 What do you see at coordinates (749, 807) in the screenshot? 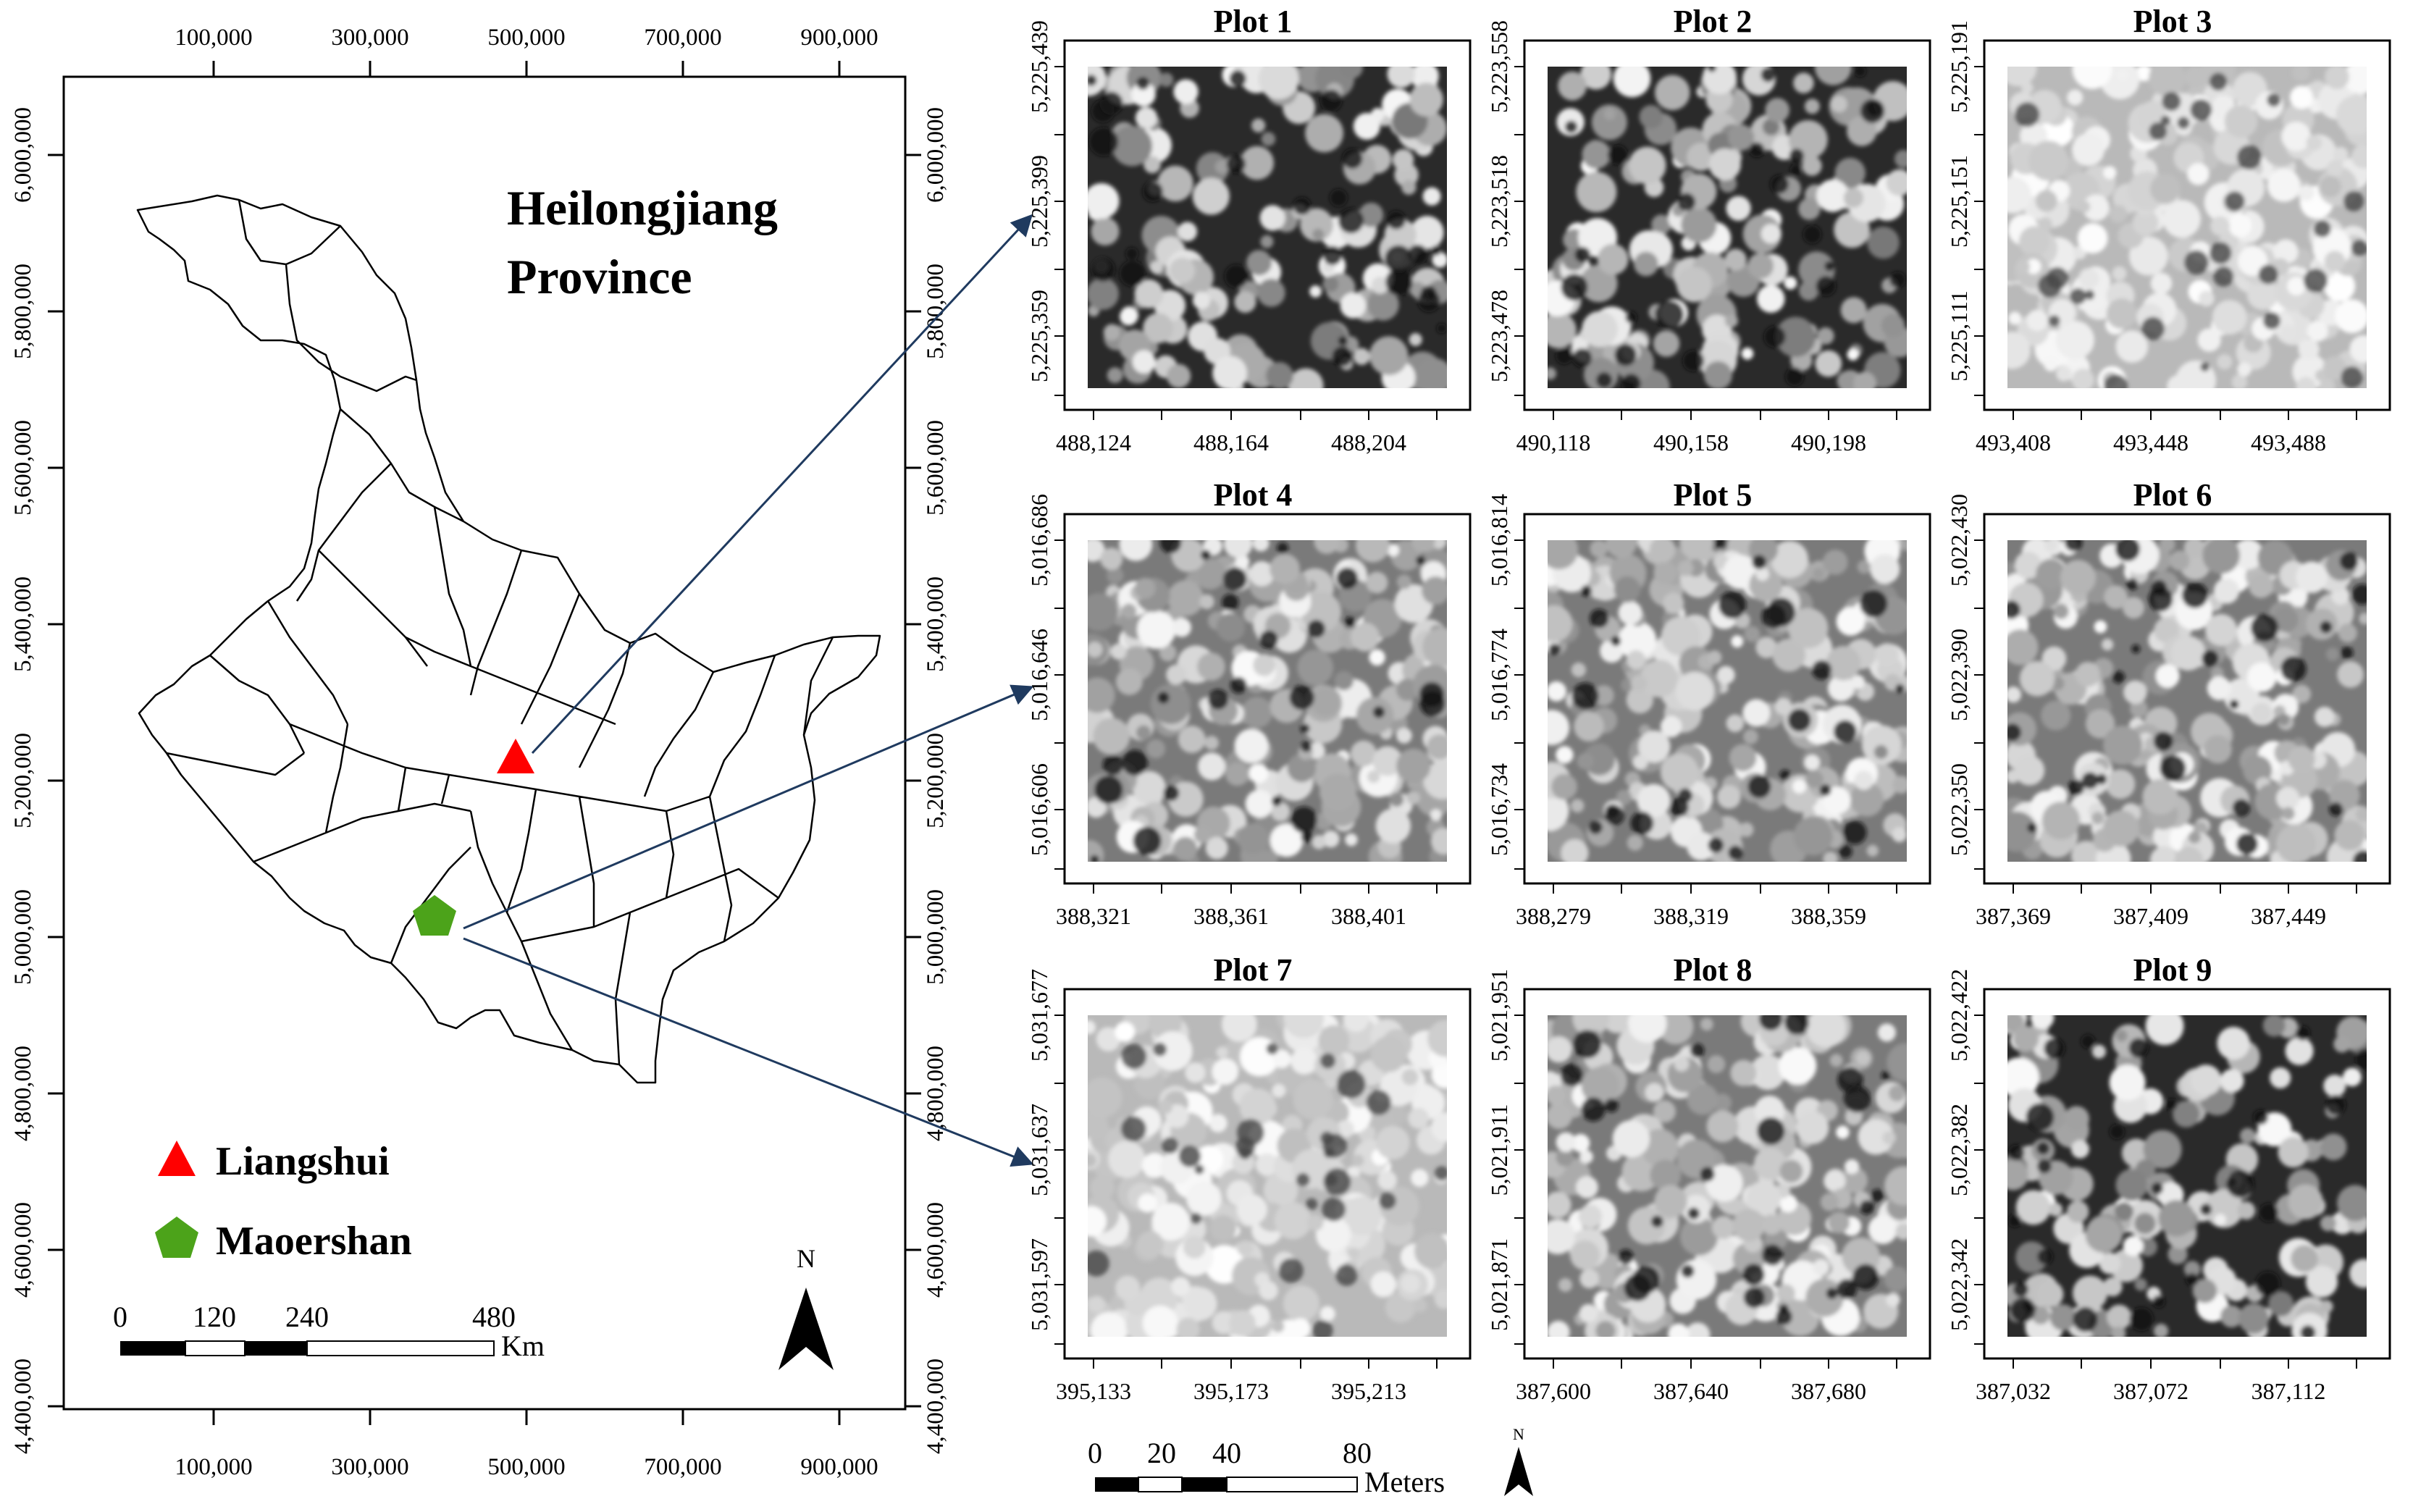
I see `arrow-maoershan-row2` at bounding box center [749, 807].